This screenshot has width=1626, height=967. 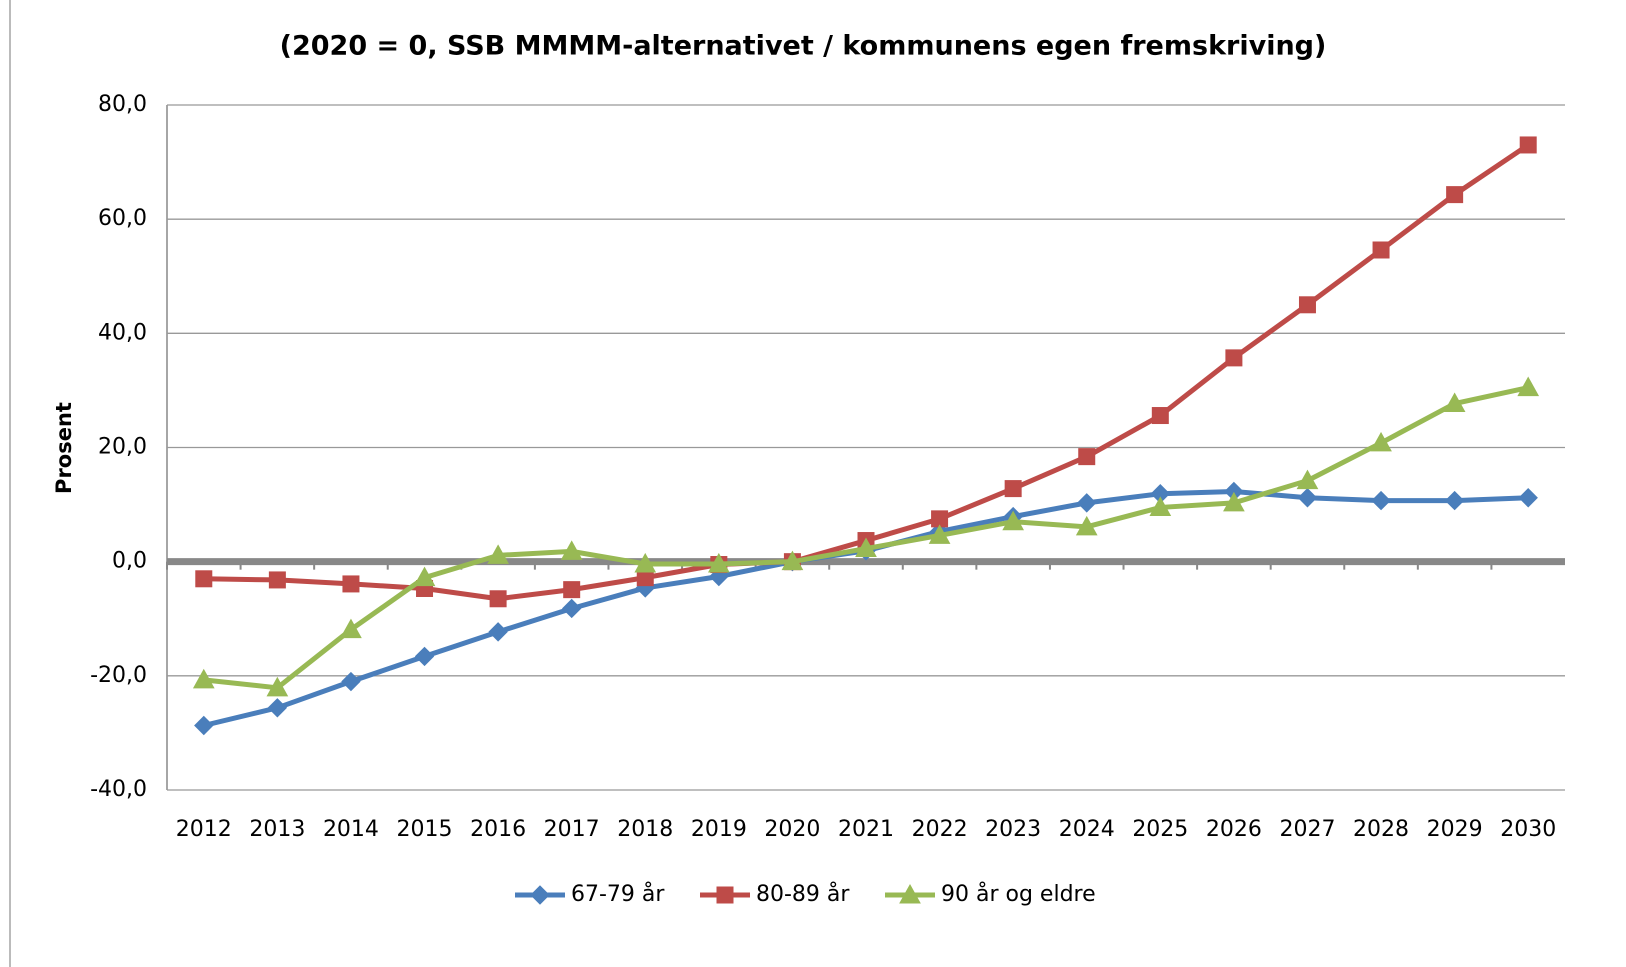 I want to click on x-tick-label: 2017, so click(x=572, y=829).